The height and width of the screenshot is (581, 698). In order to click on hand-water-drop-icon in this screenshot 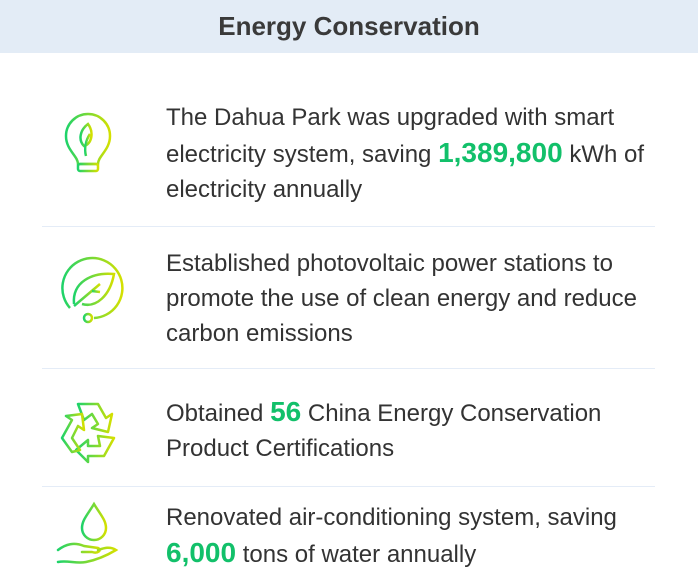, I will do `click(87, 532)`.